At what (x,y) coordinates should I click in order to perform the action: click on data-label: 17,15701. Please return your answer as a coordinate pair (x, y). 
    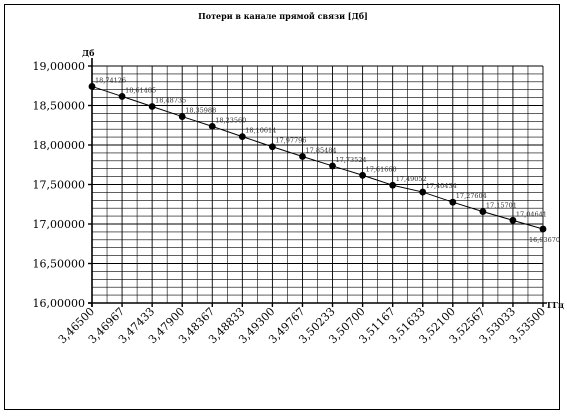
    Looking at the image, I should click on (501, 206).